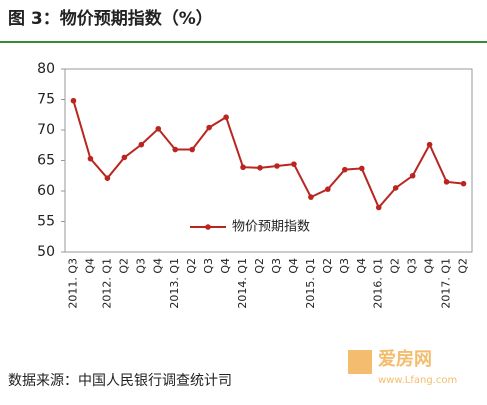 The height and width of the screenshot is (405, 487). I want to click on source: 数据来源：中国人民银行调查统计司, so click(120, 381).